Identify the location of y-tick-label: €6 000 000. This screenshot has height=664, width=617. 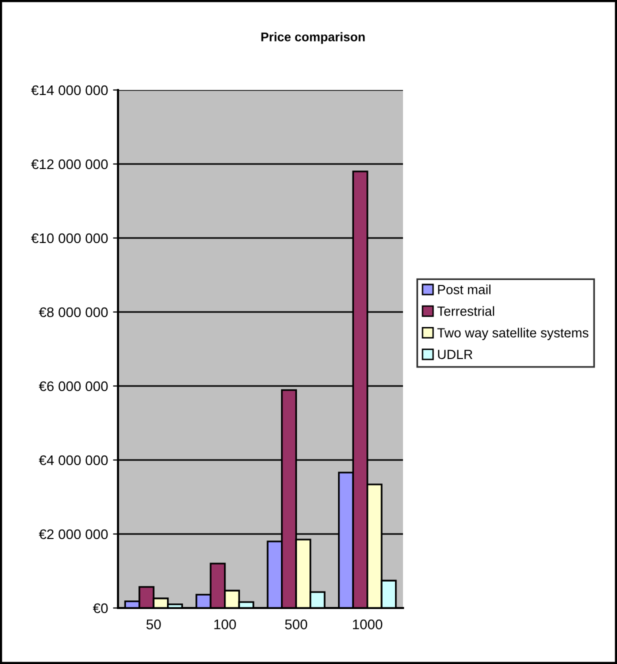
(73, 386).